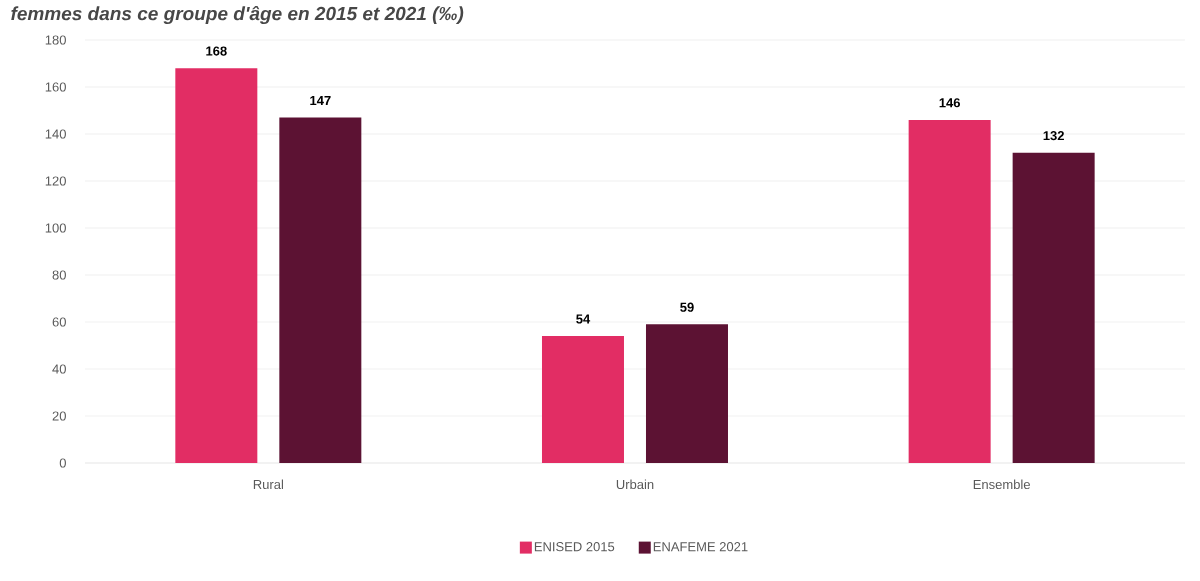 Image resolution: width=1200 pixels, height=581 pixels. I want to click on y-tick-label: 140, so click(55, 134).